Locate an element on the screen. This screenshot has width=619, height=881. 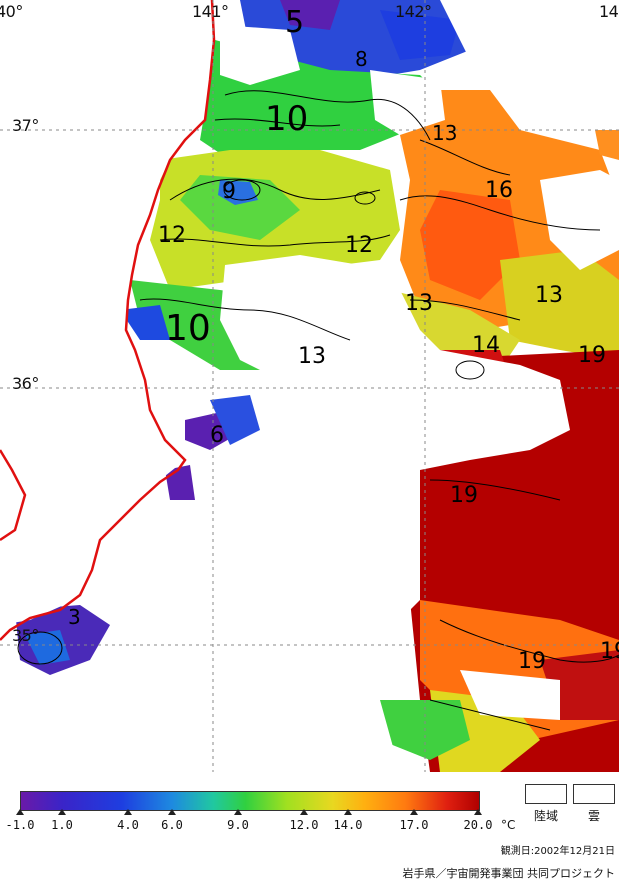
iso-label-4: 13 is located at coordinates (444, 133).